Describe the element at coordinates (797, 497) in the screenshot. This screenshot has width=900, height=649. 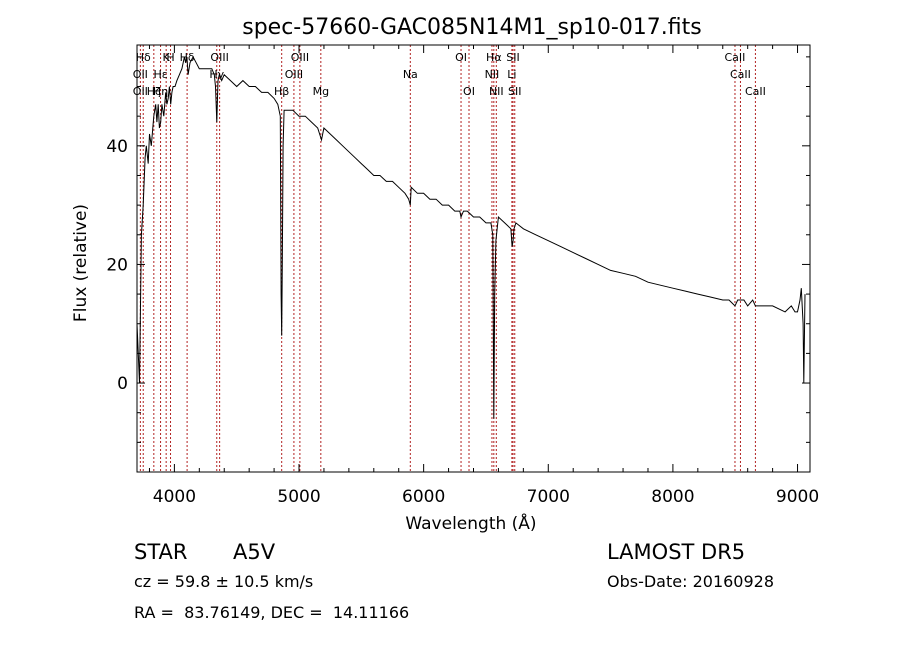
I see `x-tick-label-5: 9000` at that location.